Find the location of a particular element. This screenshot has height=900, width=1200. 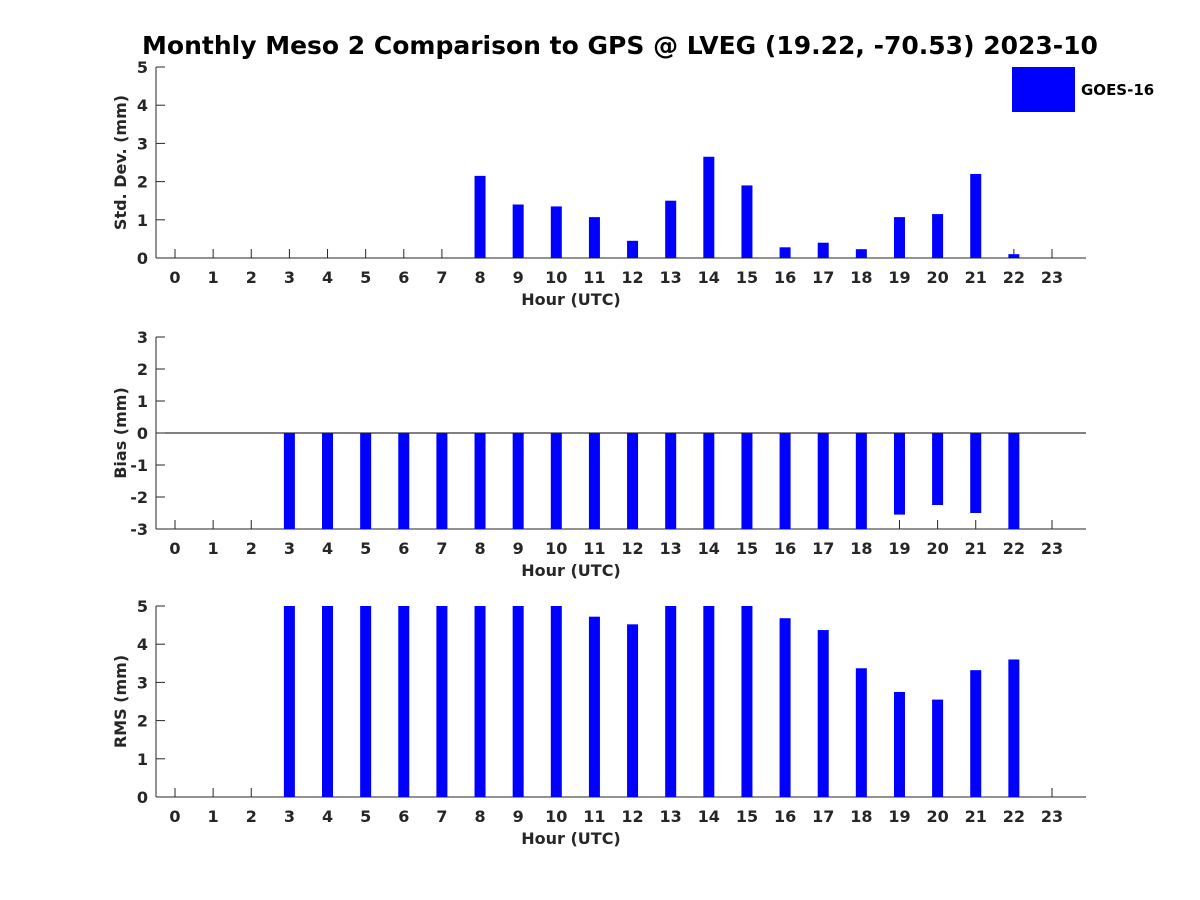

std-dev-x-tick-label: 3 is located at coordinates (289, 277).